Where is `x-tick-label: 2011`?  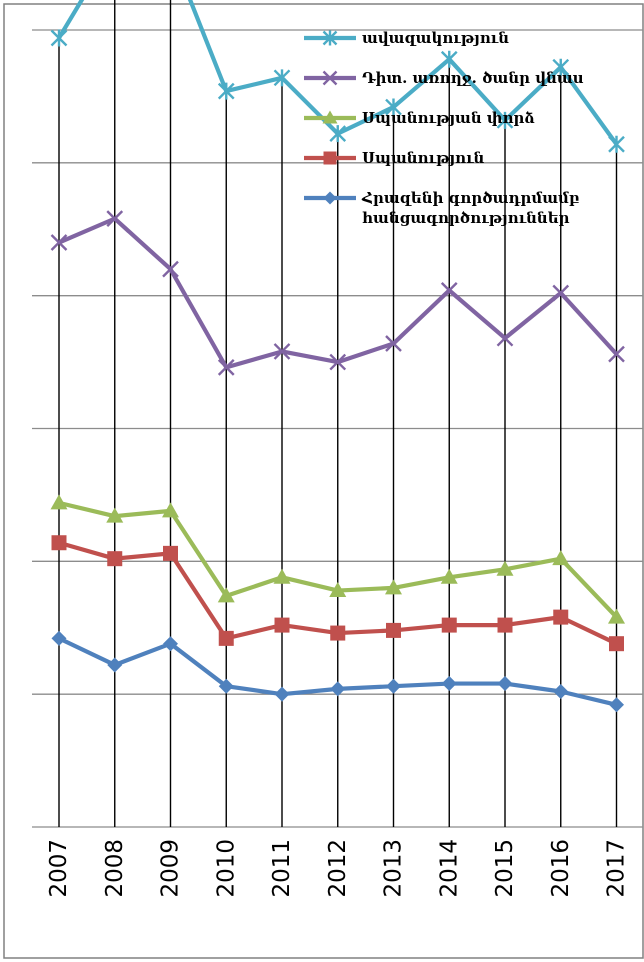
x-tick-label: 2011 is located at coordinates (282, 868).